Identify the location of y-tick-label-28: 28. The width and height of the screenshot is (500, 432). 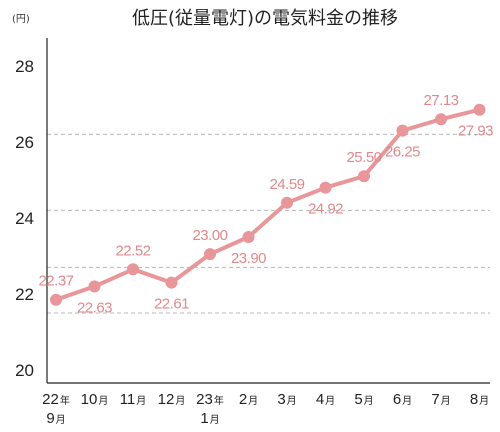
(24, 66).